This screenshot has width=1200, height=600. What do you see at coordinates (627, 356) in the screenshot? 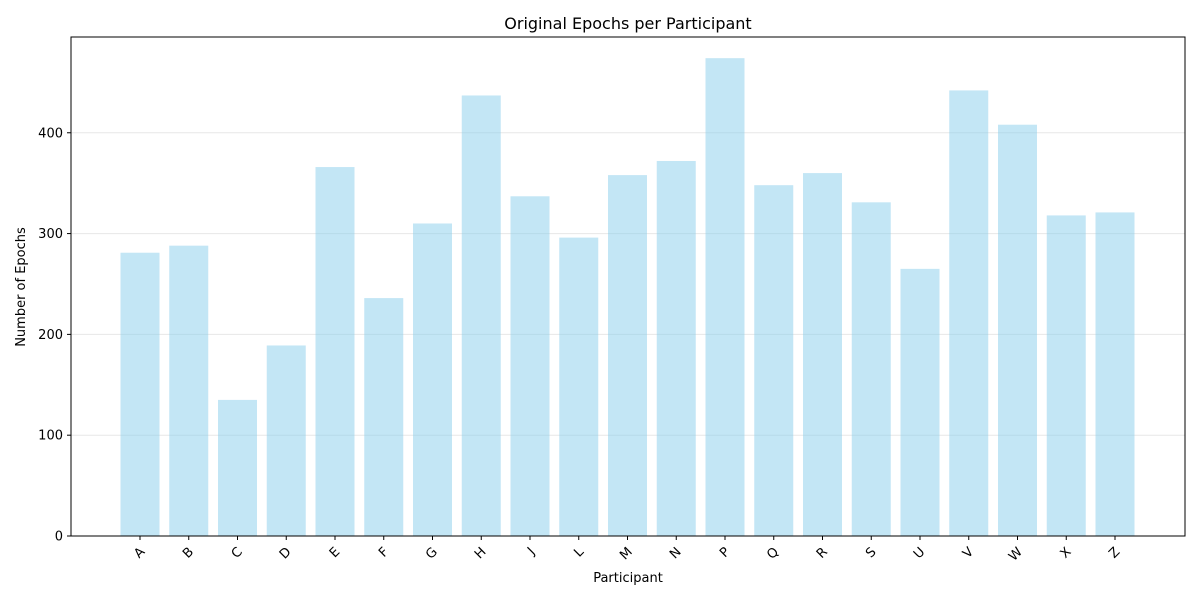
I see `bar-M` at bounding box center [627, 356].